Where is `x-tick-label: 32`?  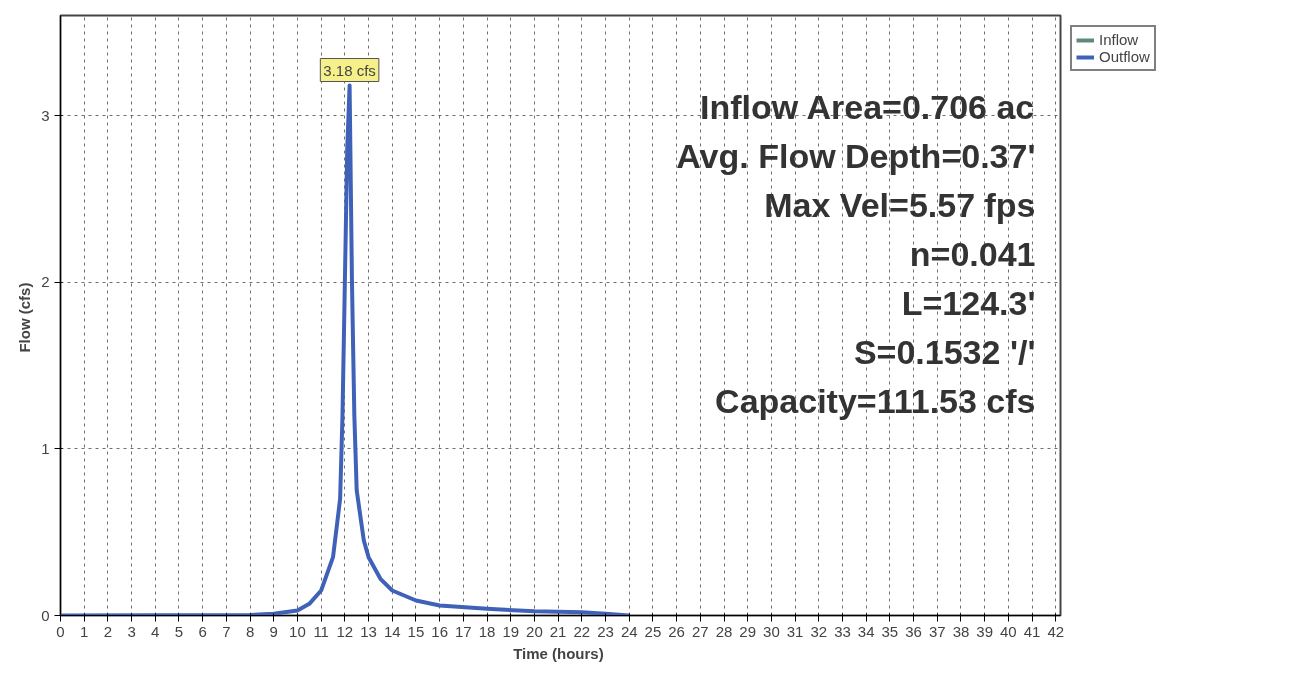 x-tick-label: 32 is located at coordinates (819, 631).